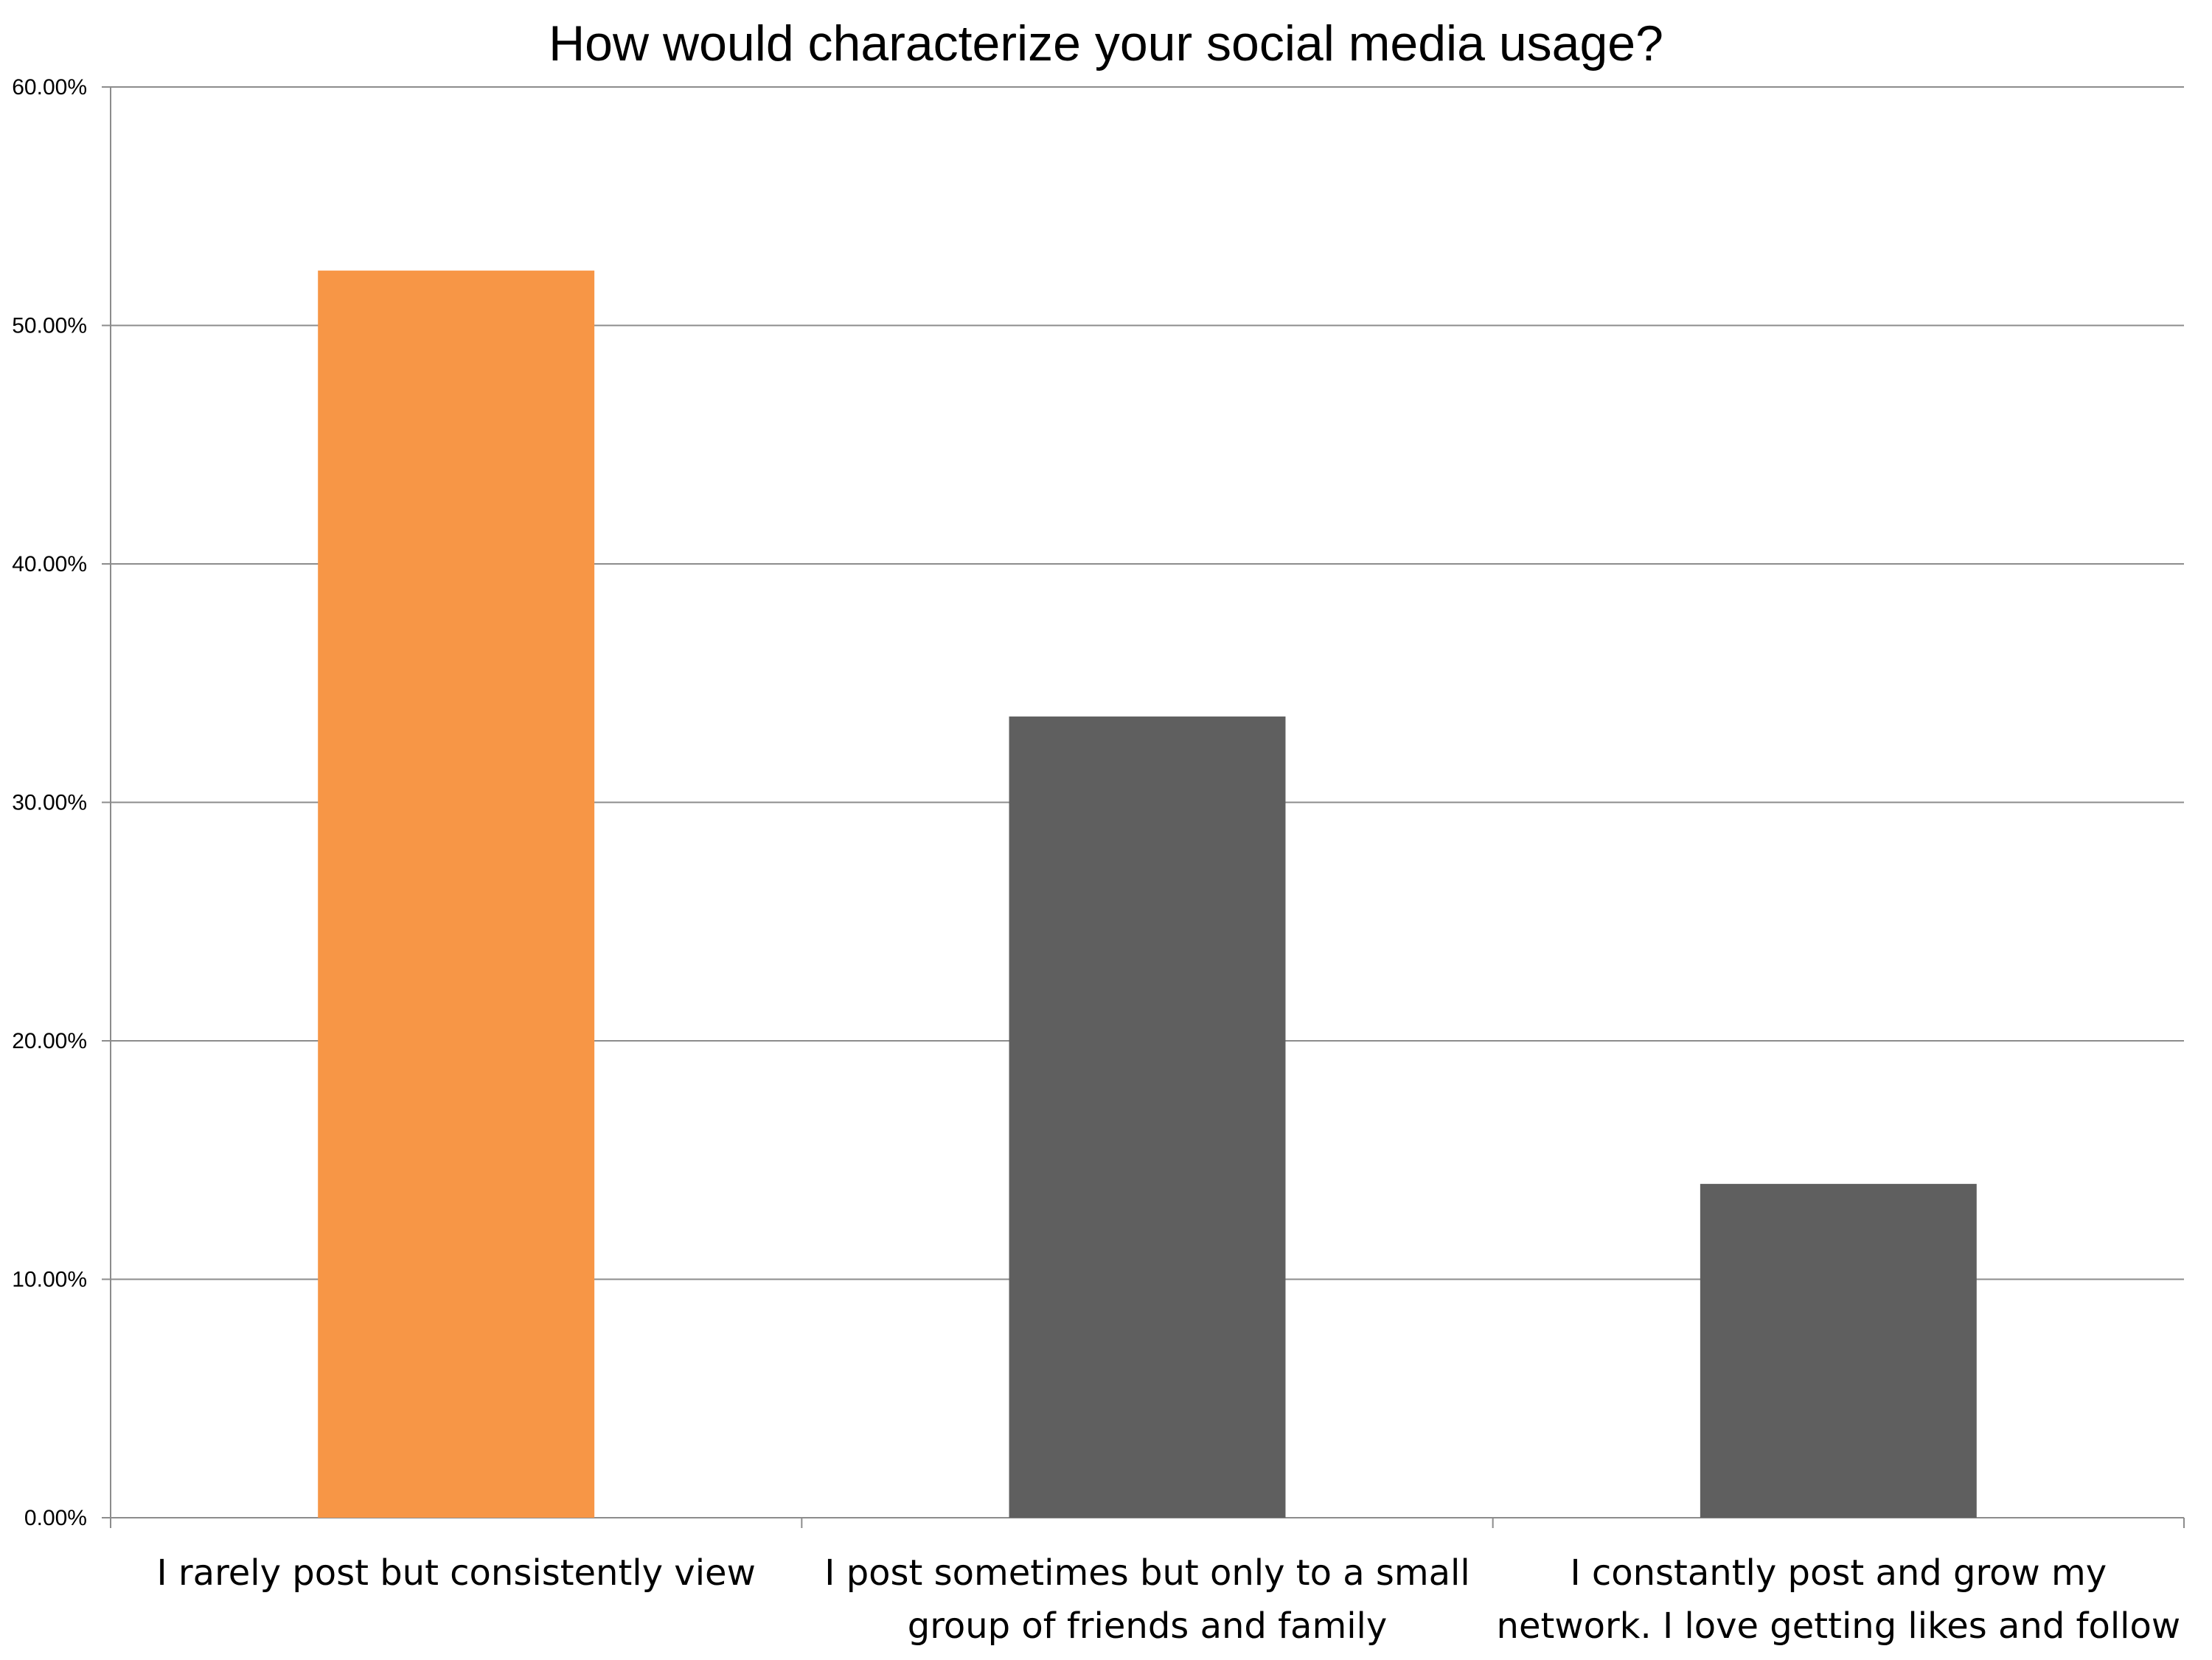 This screenshot has width=2212, height=1660. What do you see at coordinates (1838, 1573) in the screenshot?
I see `x-tick-label-line: I constantly post and grow my` at bounding box center [1838, 1573].